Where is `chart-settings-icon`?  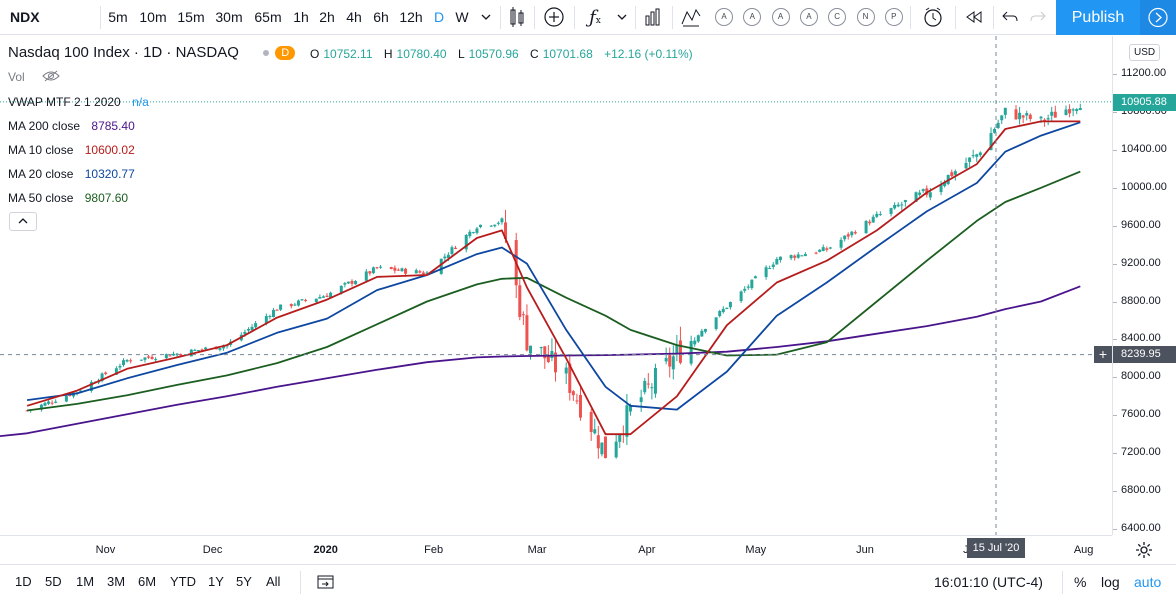
chart-settings-icon is located at coordinates (1144, 550).